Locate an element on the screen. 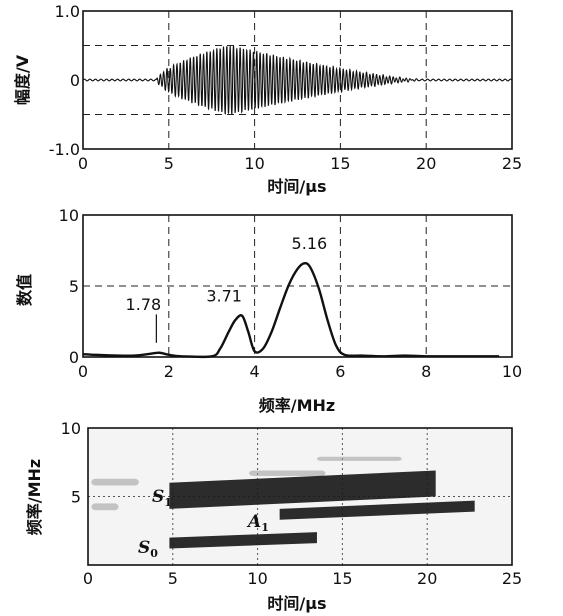 The width and height of the screenshot is (563, 616). peak-label-1-78: 1.78 is located at coordinates (144, 304).